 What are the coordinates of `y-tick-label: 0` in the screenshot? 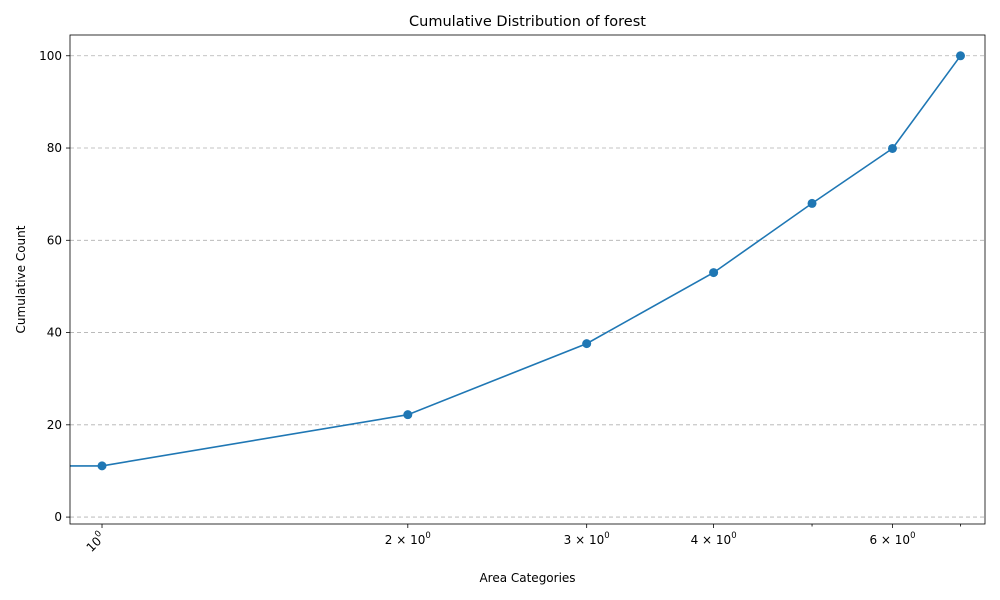 It's located at (58, 517).